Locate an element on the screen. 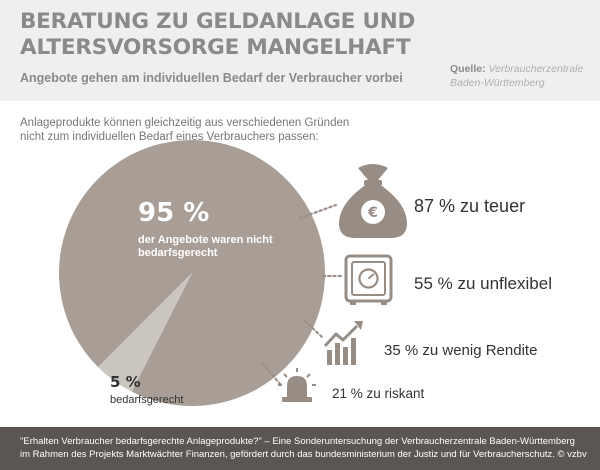 Image resolution: width=600 pixels, height=470 pixels. safe-icon is located at coordinates (368, 279).